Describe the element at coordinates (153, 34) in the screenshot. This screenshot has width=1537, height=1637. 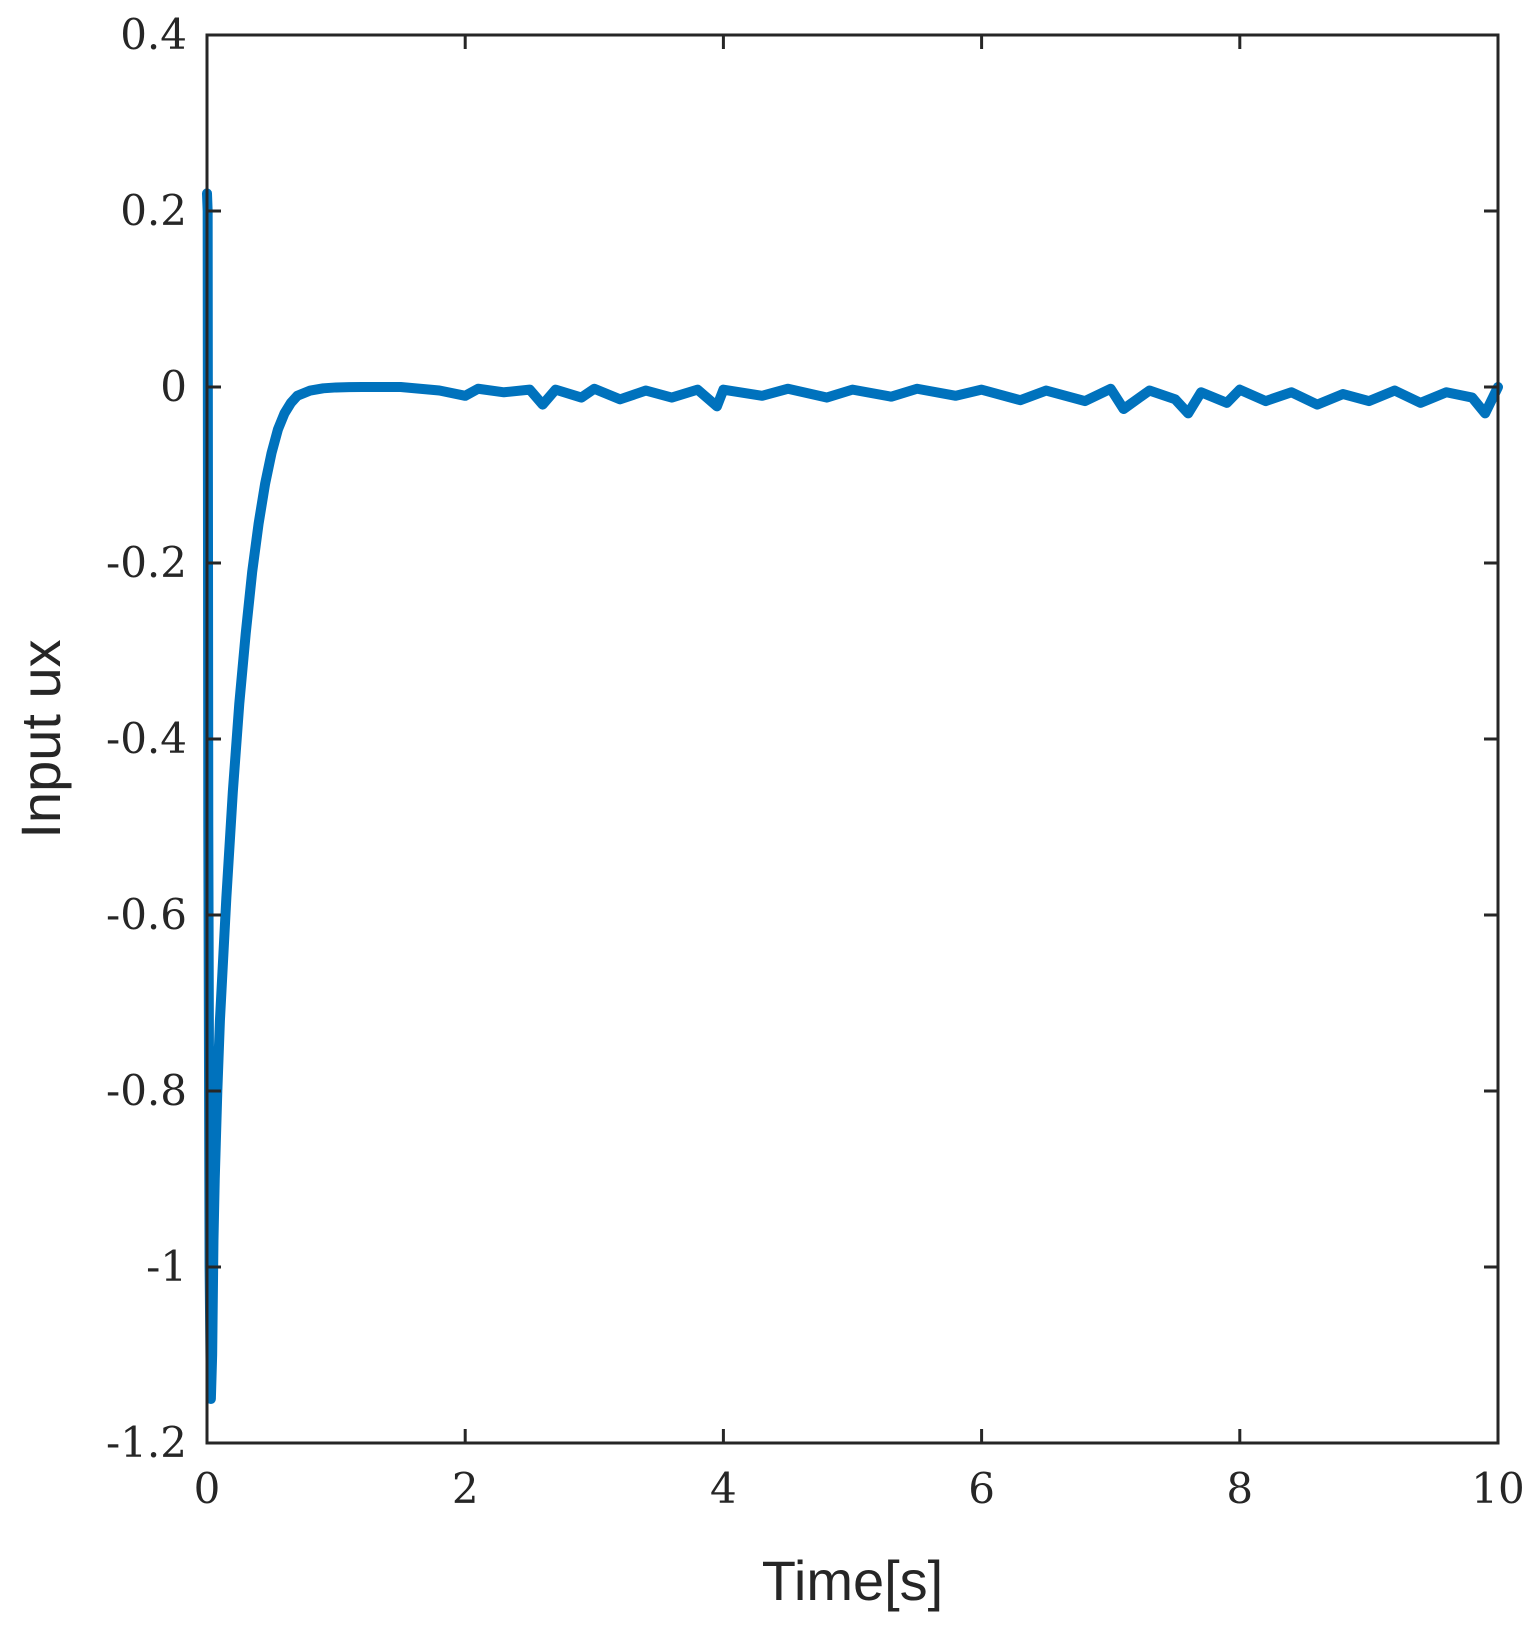
I see `y-tick-label: 0.4` at that location.